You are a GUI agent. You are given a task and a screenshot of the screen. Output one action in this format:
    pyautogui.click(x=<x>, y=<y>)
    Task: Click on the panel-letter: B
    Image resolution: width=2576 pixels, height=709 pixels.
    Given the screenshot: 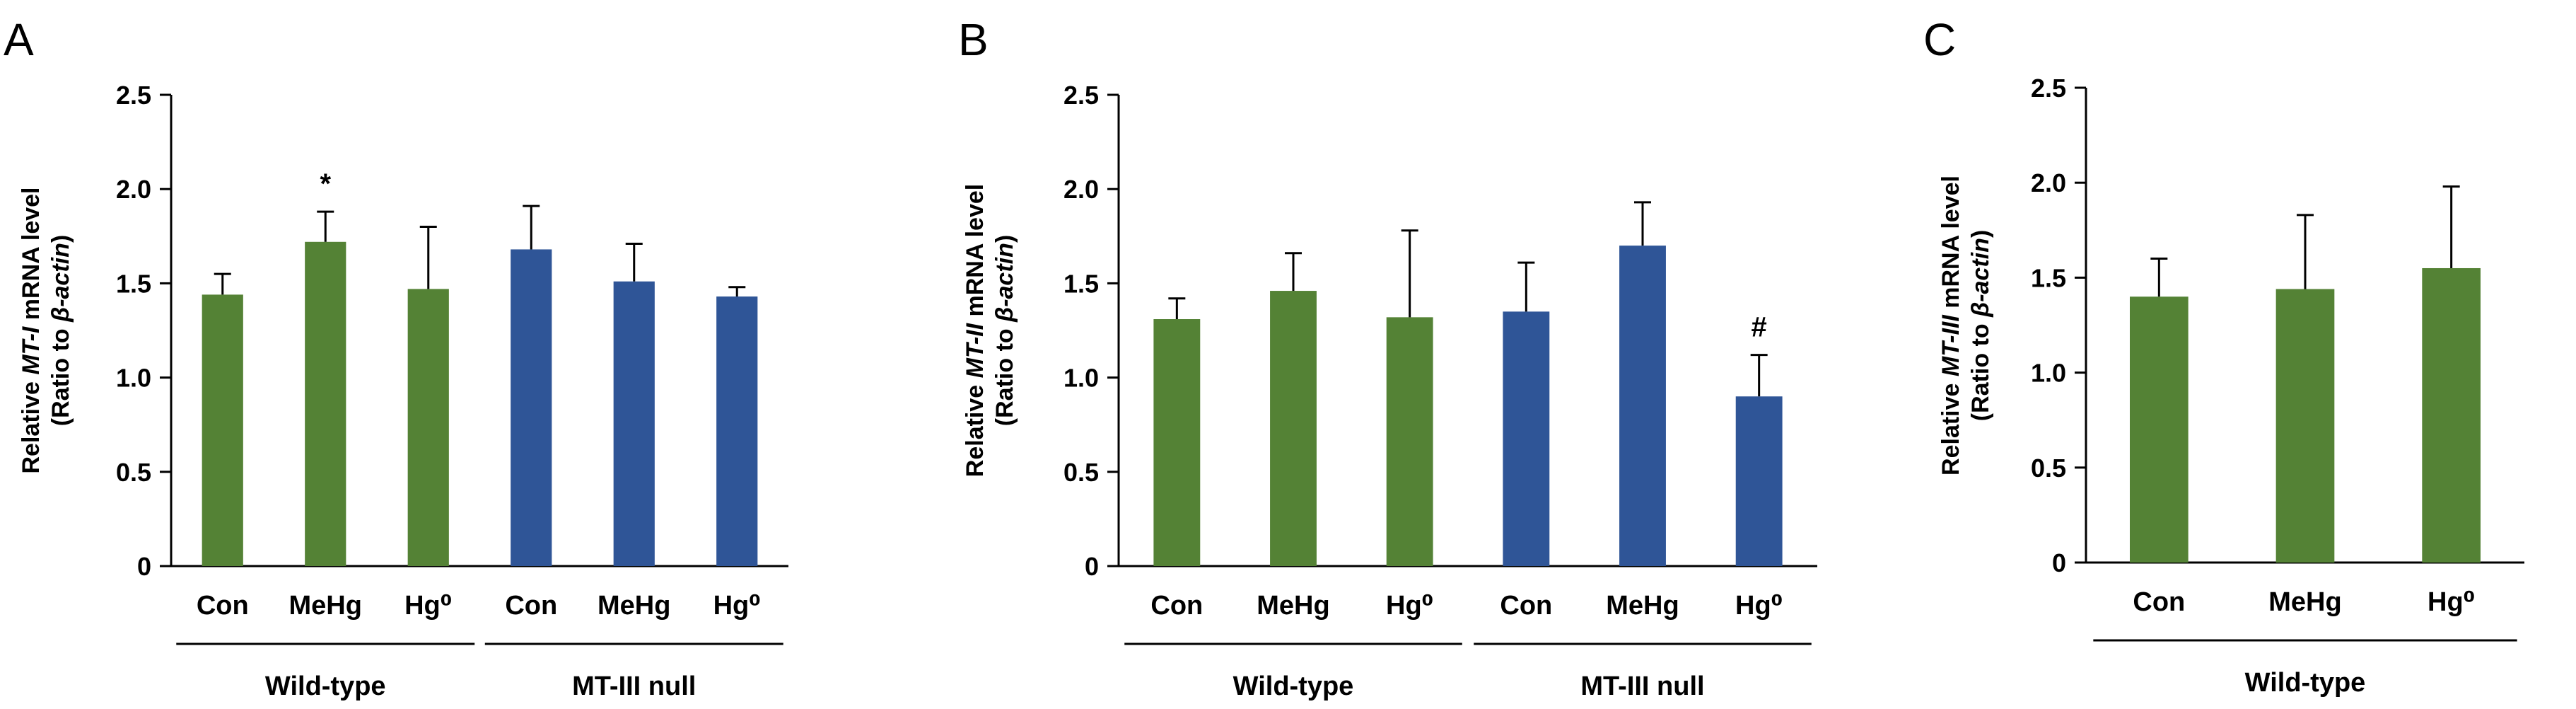 What is the action you would take?
    pyautogui.click(x=973, y=40)
    